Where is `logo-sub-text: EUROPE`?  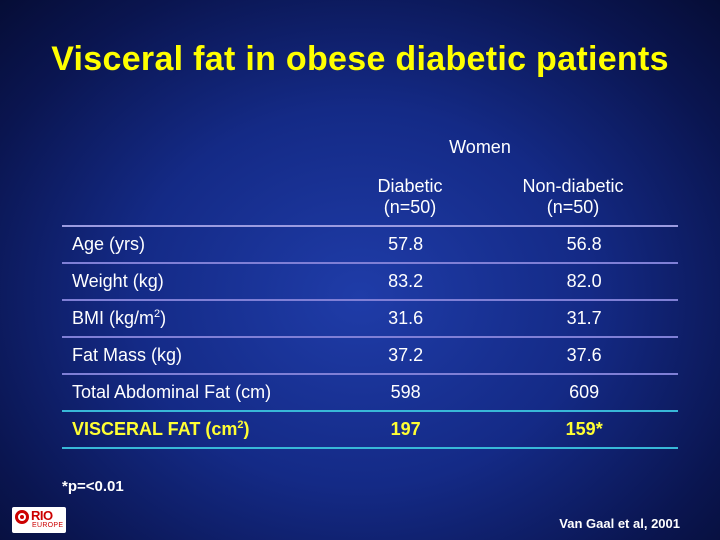 logo-sub-text: EUROPE is located at coordinates (48, 525).